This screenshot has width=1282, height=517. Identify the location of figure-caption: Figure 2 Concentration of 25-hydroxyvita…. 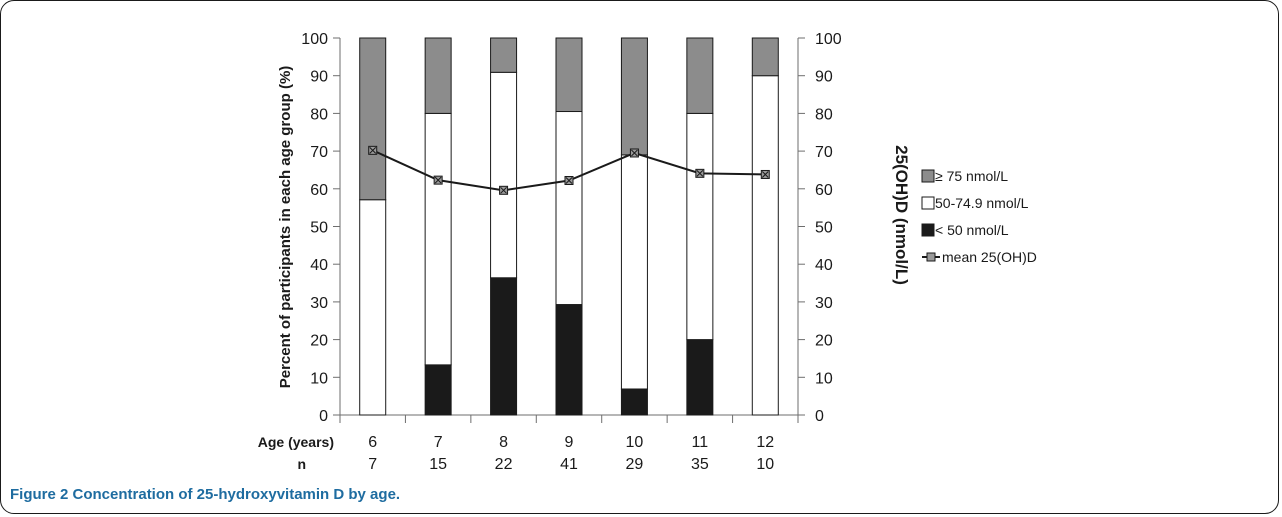
(205, 494).